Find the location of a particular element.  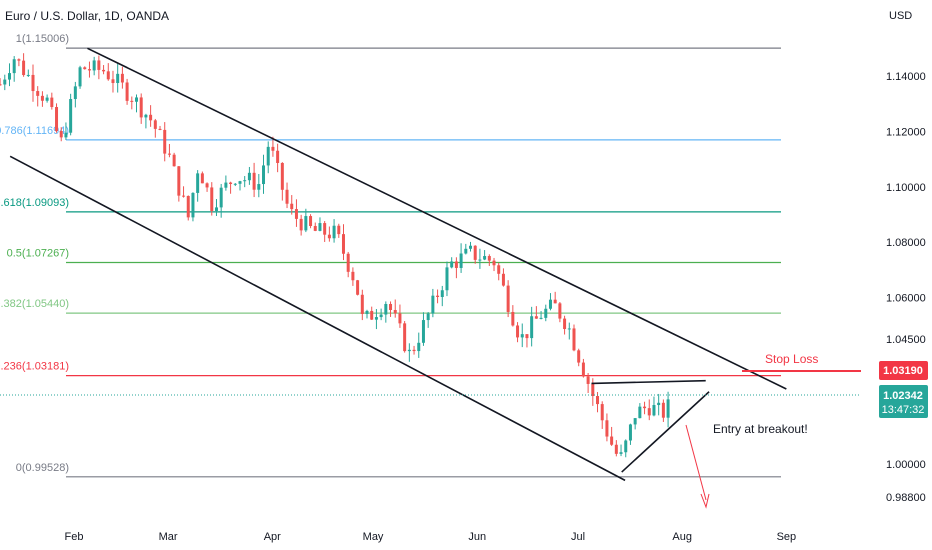

price-tick-label: 1.04500 is located at coordinates (906, 340).